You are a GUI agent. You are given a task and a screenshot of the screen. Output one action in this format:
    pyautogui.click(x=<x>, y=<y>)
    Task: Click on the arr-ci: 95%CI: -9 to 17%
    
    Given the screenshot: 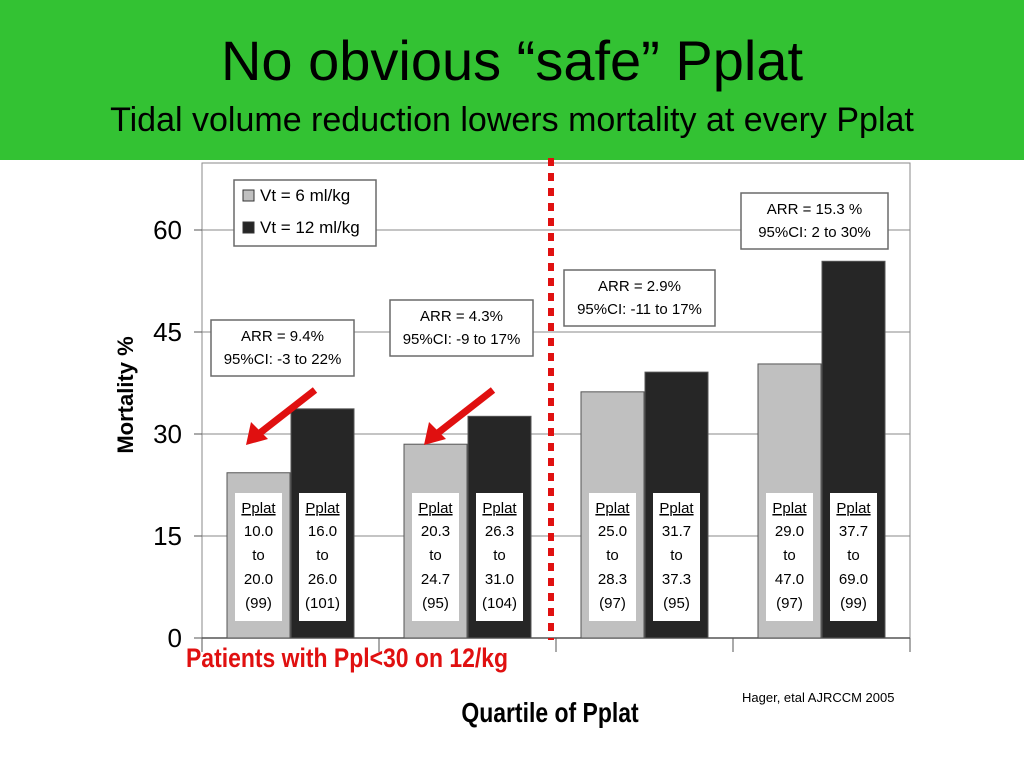 What is the action you would take?
    pyautogui.click(x=462, y=339)
    